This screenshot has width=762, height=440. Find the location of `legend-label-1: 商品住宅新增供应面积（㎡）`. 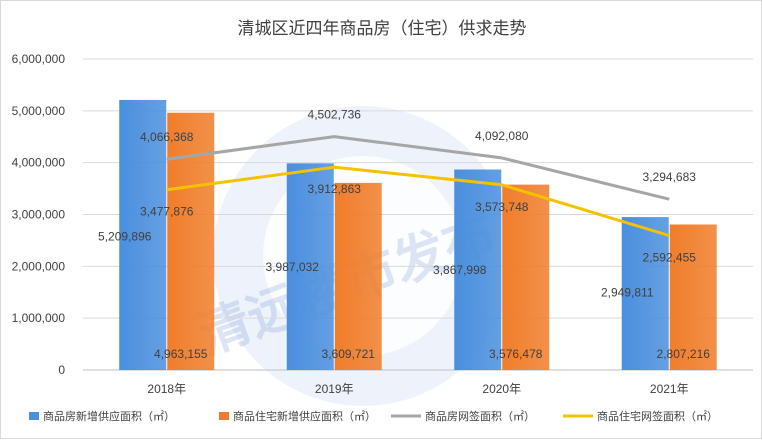

legend-label-1: 商品住宅新增供应面积（㎡） is located at coordinates (304, 416).